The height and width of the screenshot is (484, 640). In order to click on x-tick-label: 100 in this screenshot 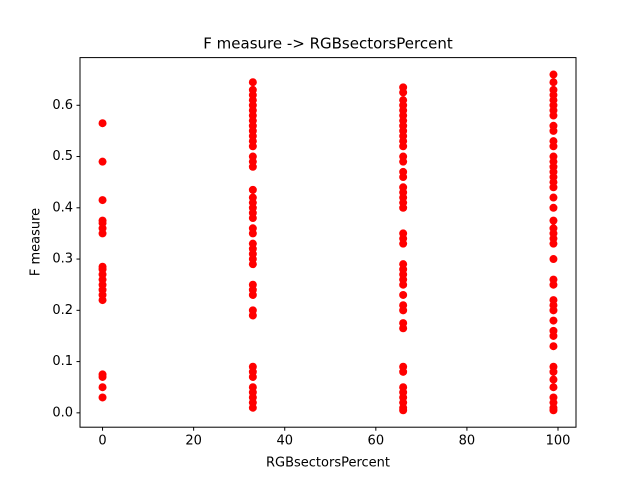, I will do `click(558, 441)`.